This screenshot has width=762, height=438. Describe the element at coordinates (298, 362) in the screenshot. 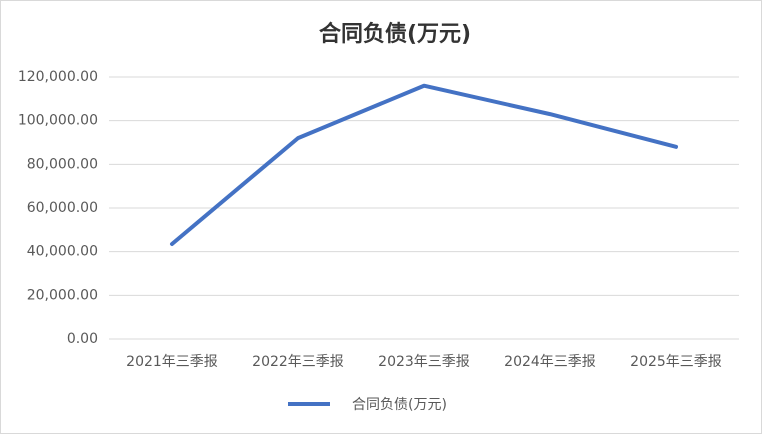

I see `x-tick-label: 2022年三季报` at that location.